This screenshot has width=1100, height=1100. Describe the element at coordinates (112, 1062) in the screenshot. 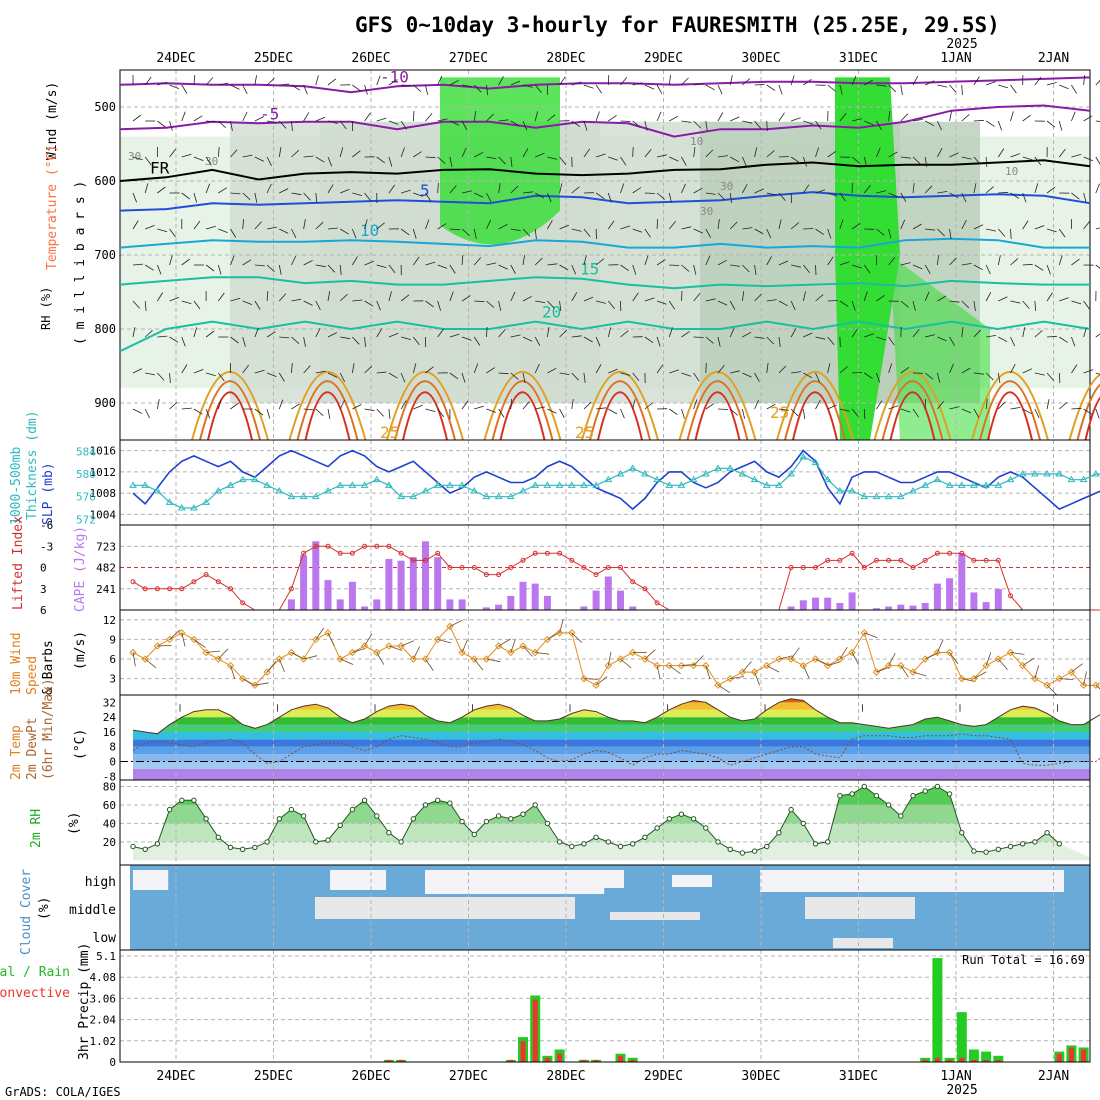

I see `precip-tick-label: 0` at that location.